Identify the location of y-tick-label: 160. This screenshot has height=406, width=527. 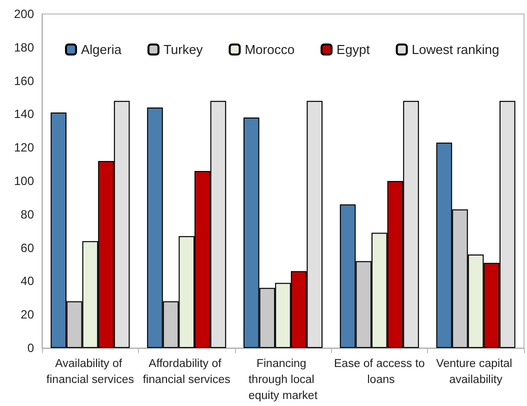
(24, 81).